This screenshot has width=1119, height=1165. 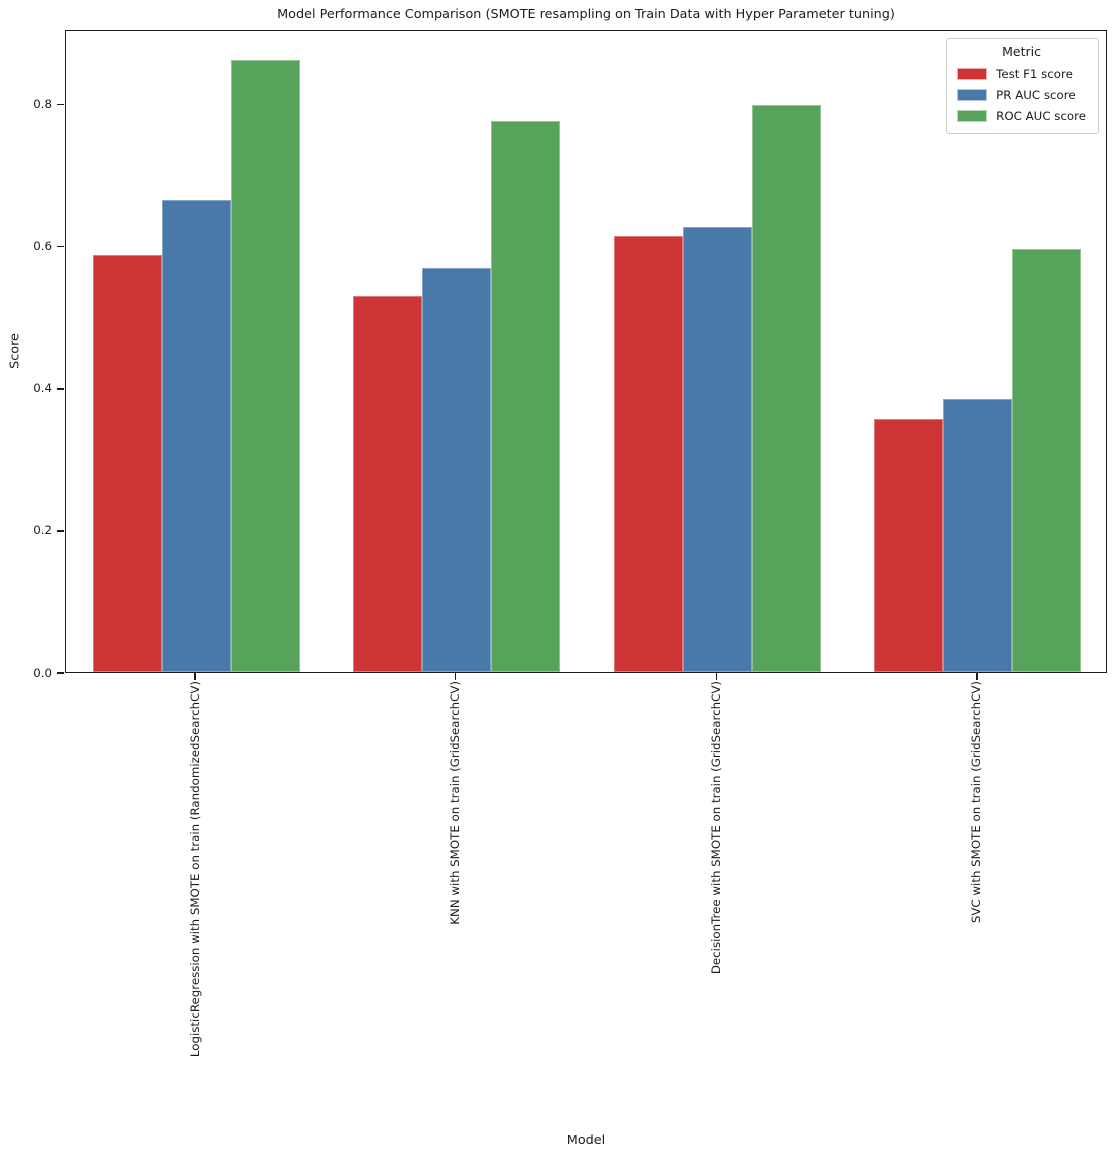 What do you see at coordinates (42, 672) in the screenshot?
I see `y-tick-label-0: 0.0` at bounding box center [42, 672].